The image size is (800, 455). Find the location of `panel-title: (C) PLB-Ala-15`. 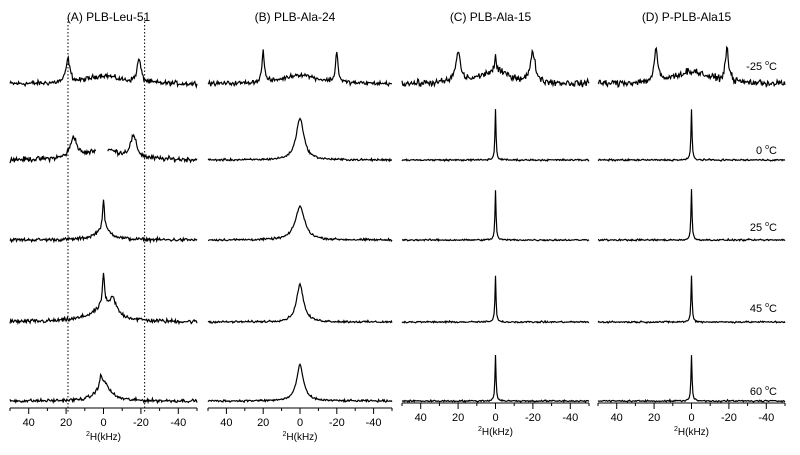

panel-title: (C) PLB-Ala-15 is located at coordinates (491, 17).